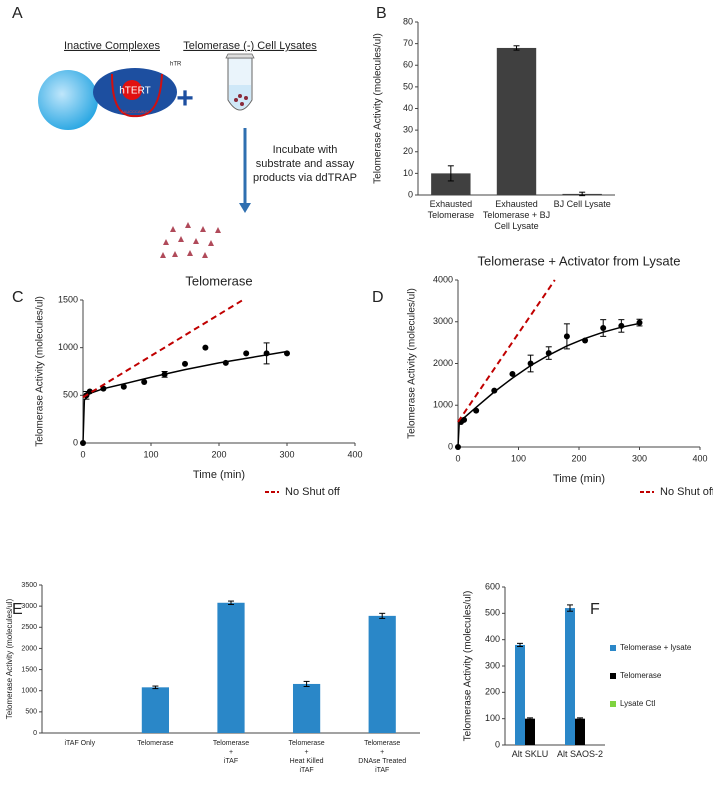  Describe the element at coordinates (408, 130) in the screenshot. I see `y-tick-label: 30` at that location.